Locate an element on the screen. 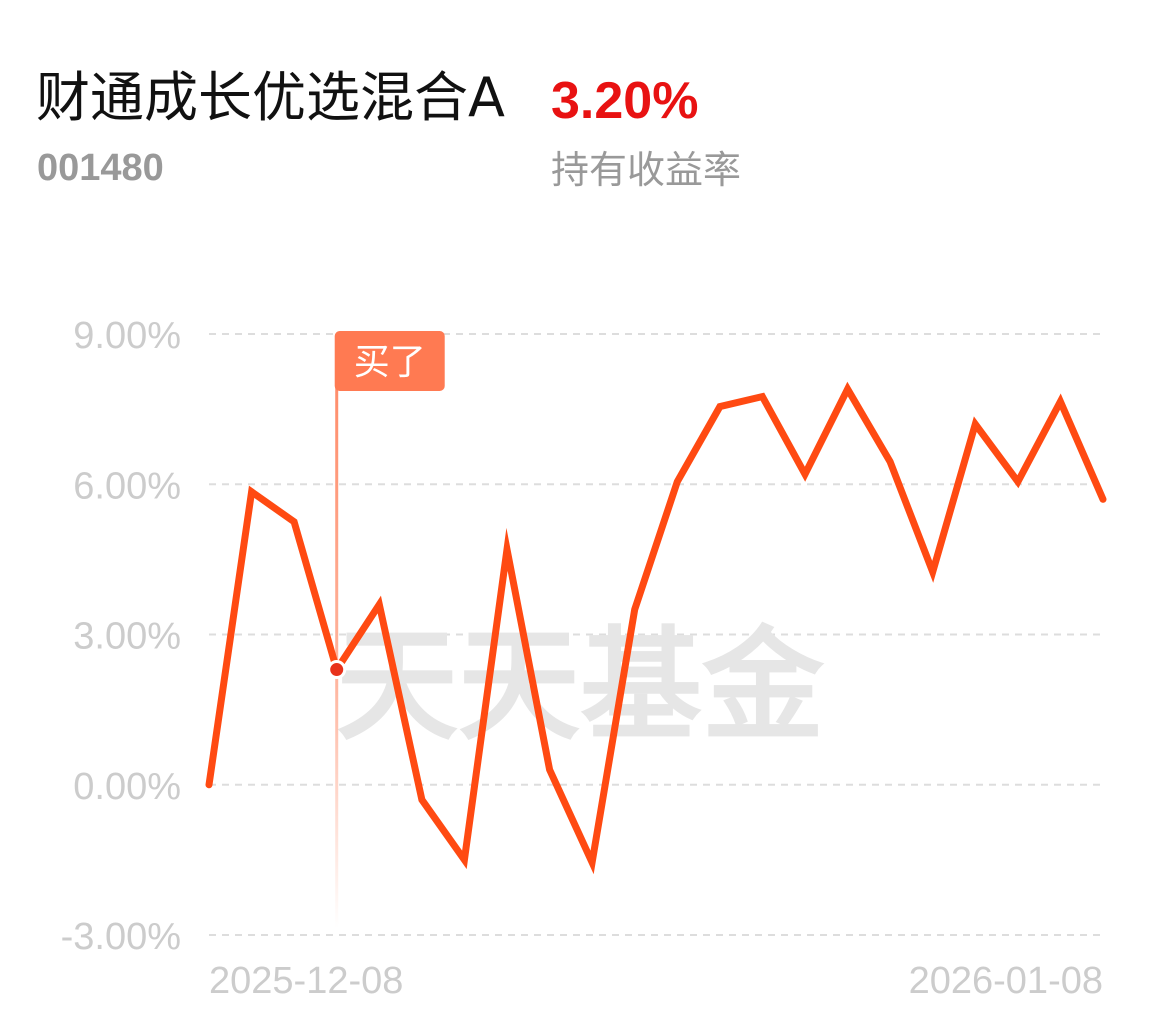 This screenshot has height=1022, width=1159. y-tick-label: 0.00% is located at coordinates (127, 787).